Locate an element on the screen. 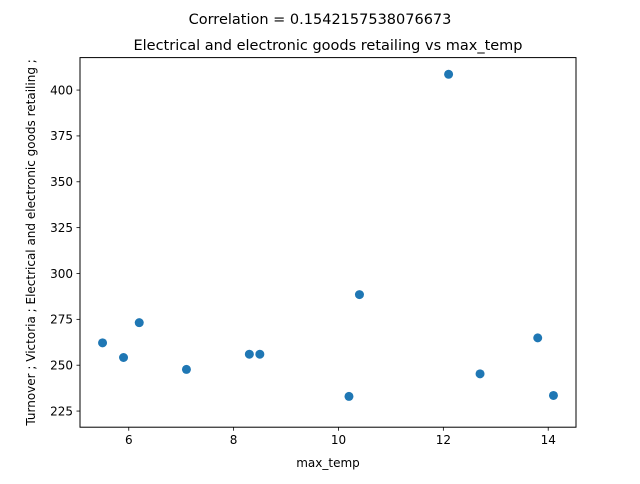  y-tick-label: 350 is located at coordinates (61, 182).